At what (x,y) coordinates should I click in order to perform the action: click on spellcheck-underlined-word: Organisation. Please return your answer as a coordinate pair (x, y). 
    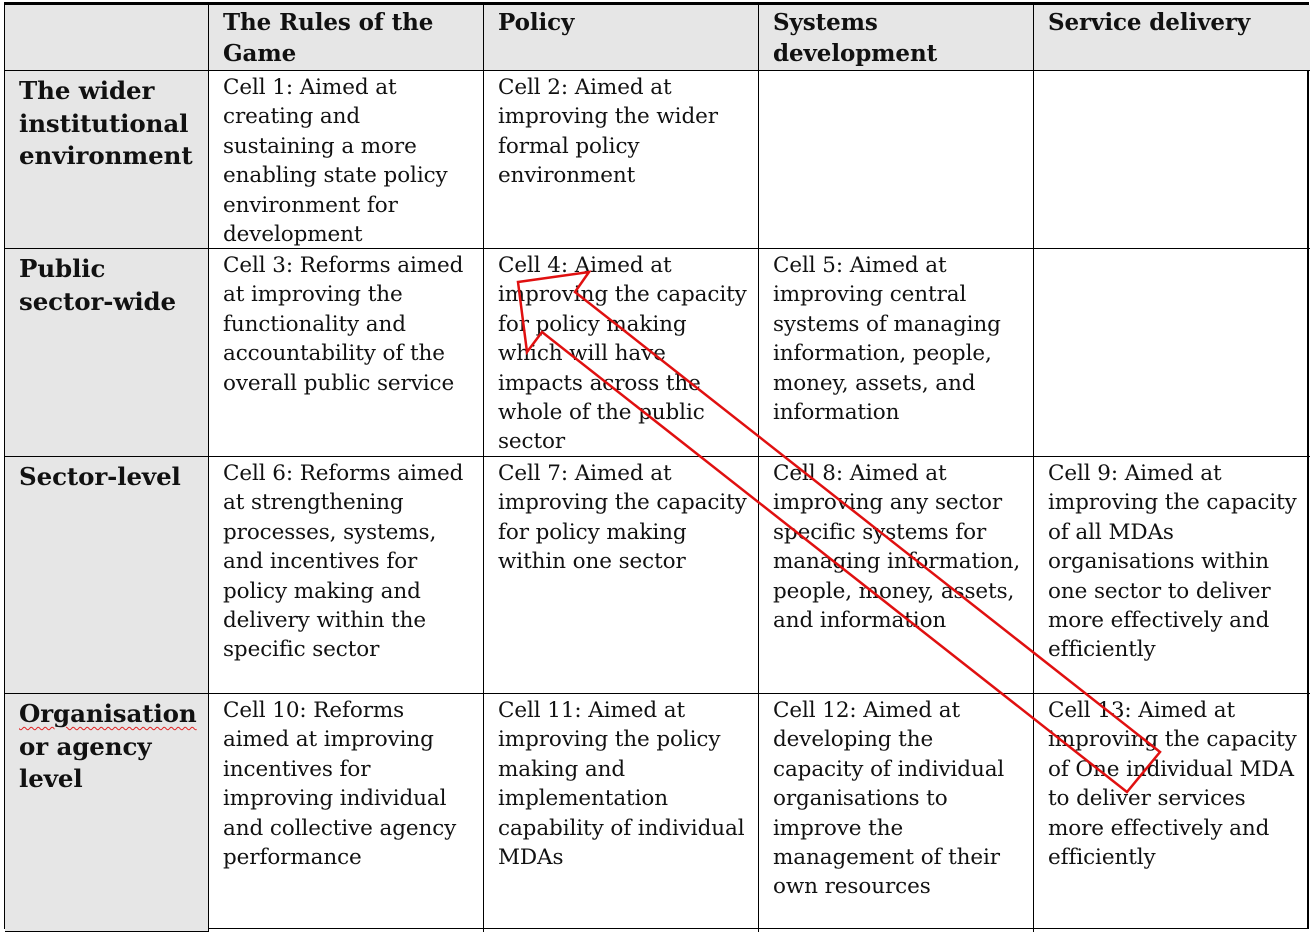
    Looking at the image, I should click on (108, 713).